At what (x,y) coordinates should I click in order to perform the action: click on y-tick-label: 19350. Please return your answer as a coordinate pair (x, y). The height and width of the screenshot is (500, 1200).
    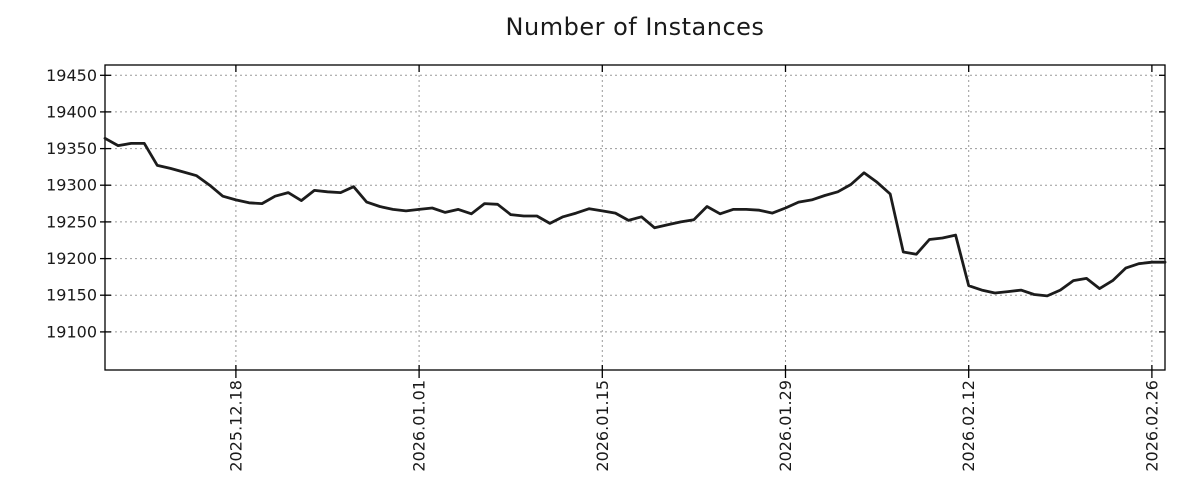
    Looking at the image, I should click on (71, 148).